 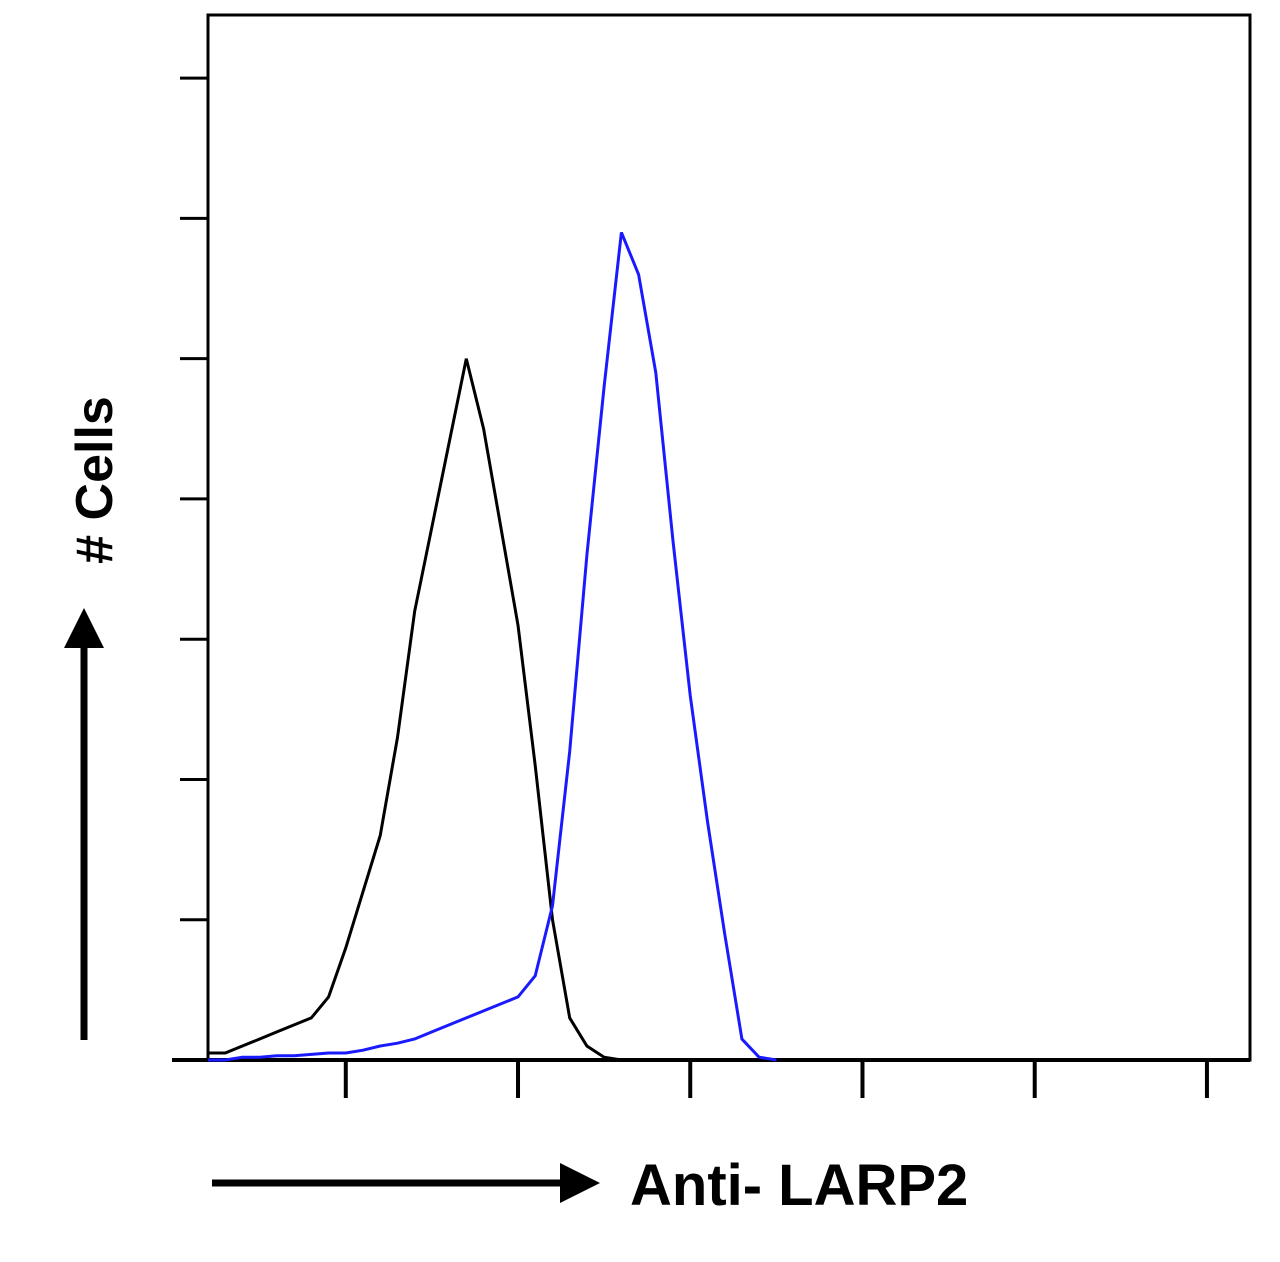 What do you see at coordinates (799, 1185) in the screenshot?
I see `x-axis-label: Anti- LARP2` at bounding box center [799, 1185].